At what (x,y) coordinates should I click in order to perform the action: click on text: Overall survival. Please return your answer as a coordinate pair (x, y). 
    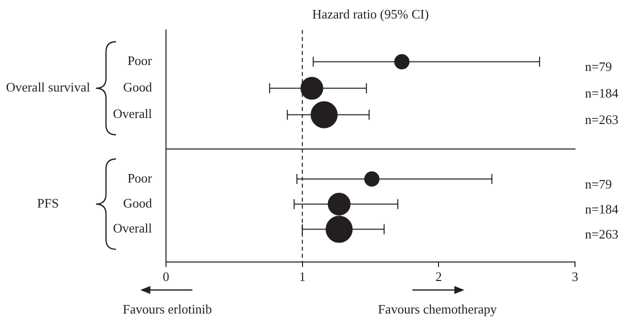
    Looking at the image, I should click on (48, 87).